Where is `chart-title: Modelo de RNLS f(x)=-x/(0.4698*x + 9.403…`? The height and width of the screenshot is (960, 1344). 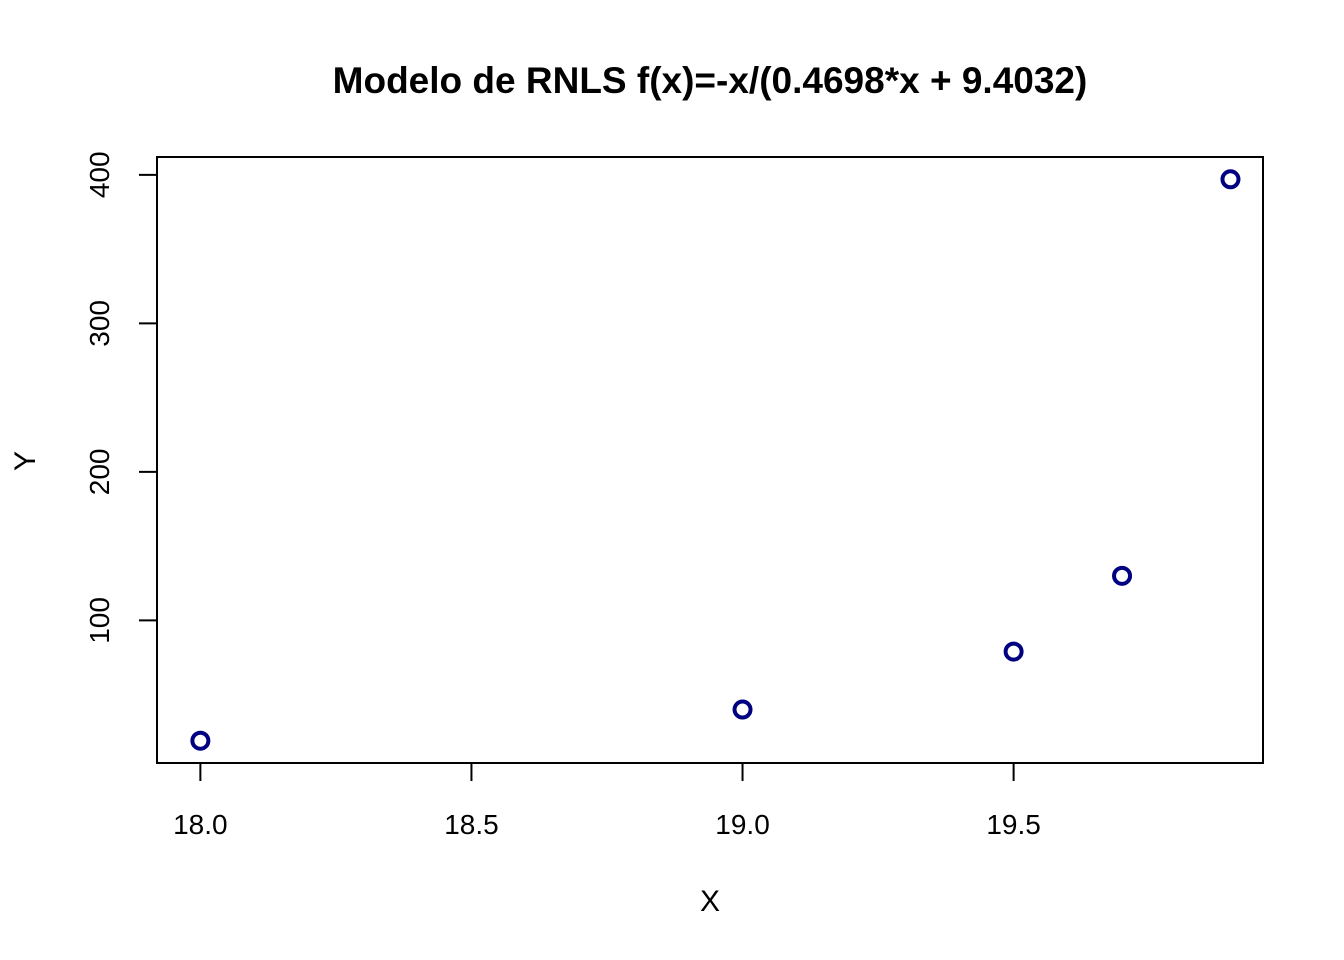 chart-title: Modelo de RNLS f(x)=-x/(0.4698*x + 9.403… is located at coordinates (710, 80).